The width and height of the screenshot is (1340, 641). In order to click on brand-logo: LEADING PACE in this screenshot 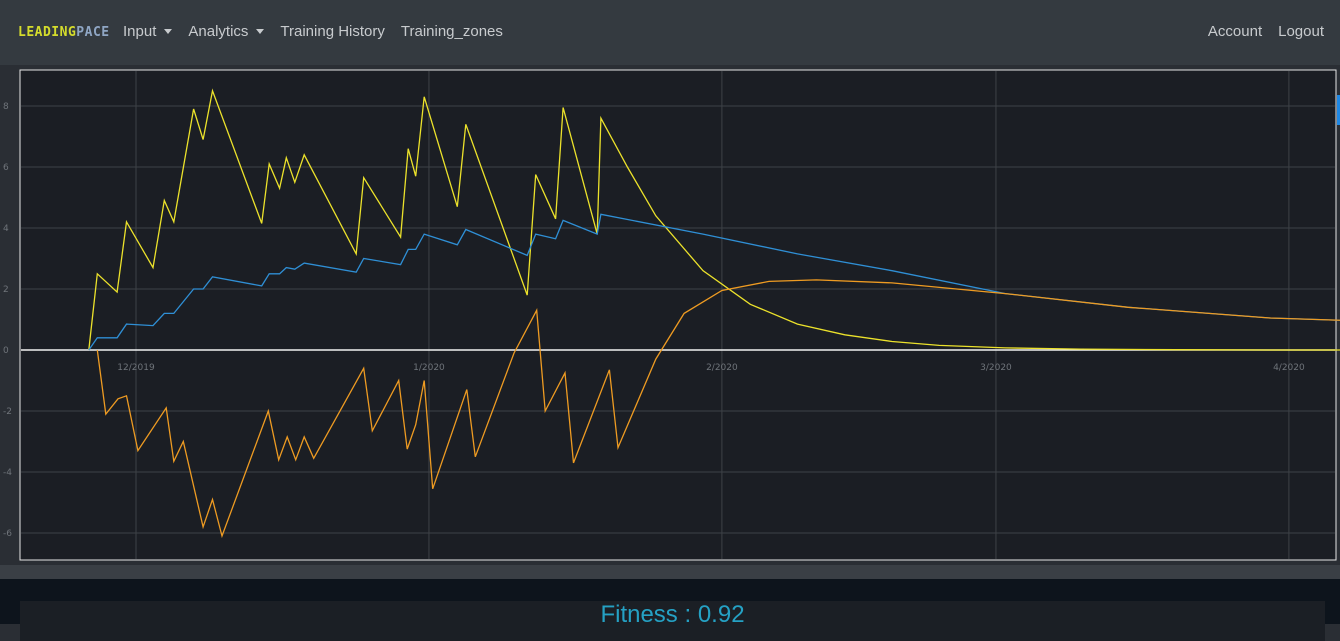, I will do `click(64, 32)`.